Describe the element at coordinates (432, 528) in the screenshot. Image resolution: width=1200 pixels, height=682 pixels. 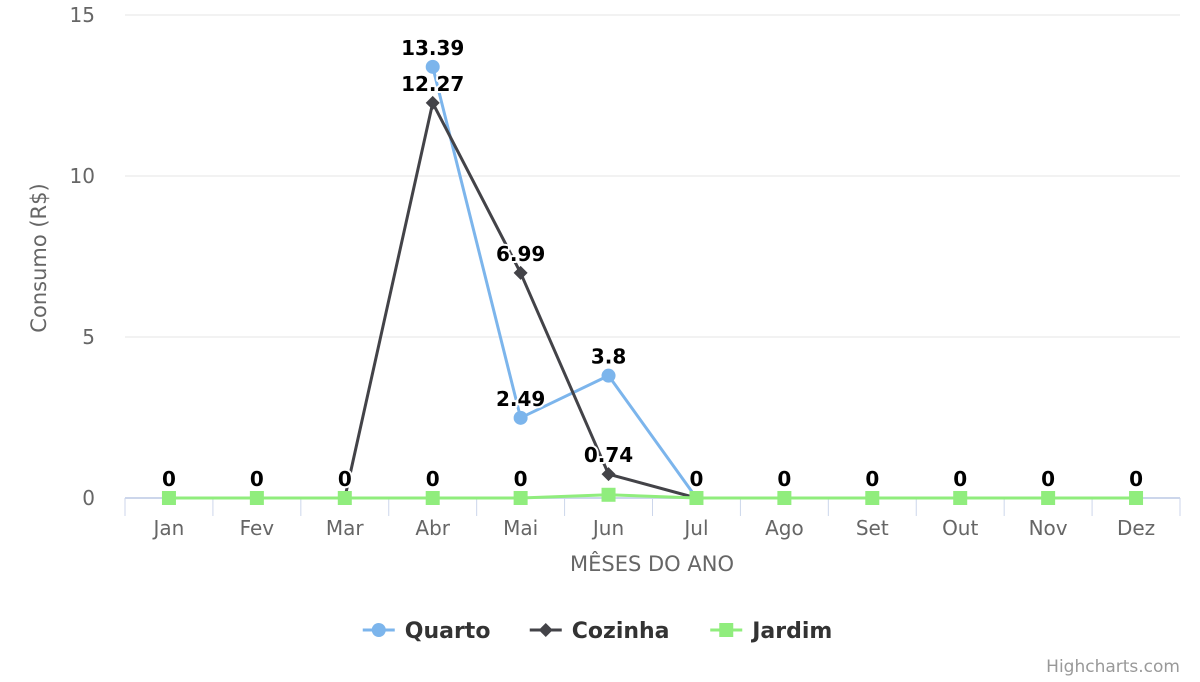
I see `x-tick-label: Abr` at that location.